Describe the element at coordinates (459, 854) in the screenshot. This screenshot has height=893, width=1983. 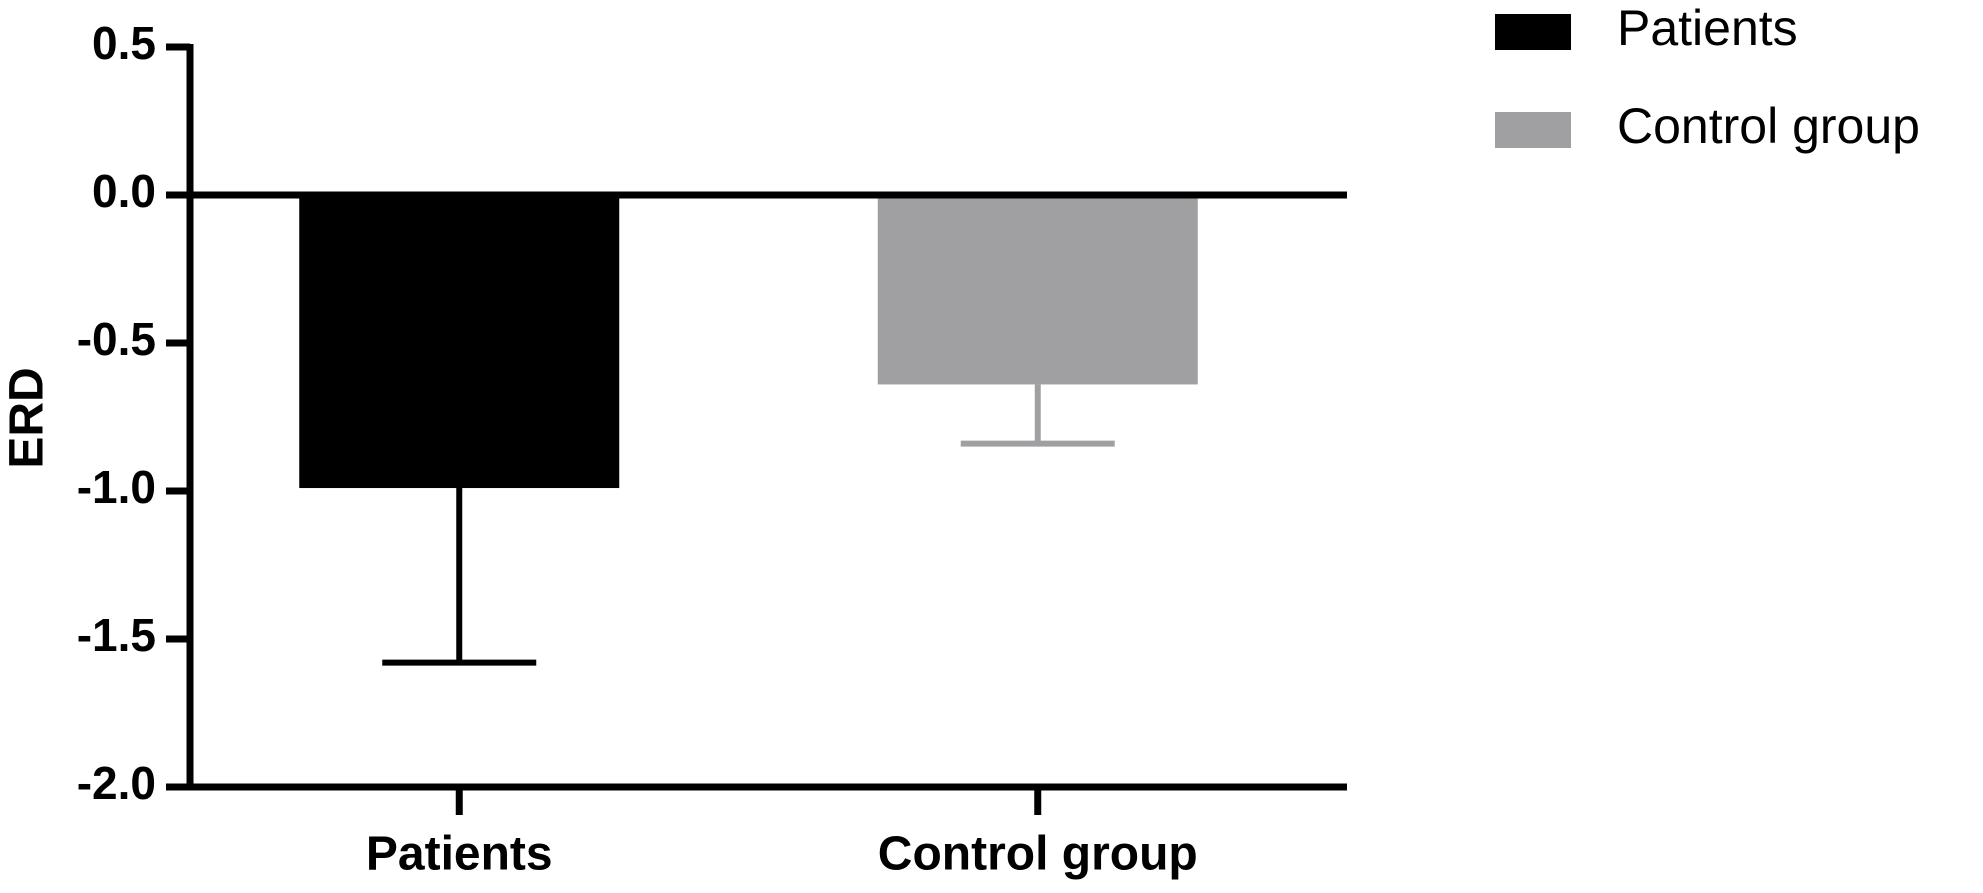
I see `x-tick-label: Patients` at that location.